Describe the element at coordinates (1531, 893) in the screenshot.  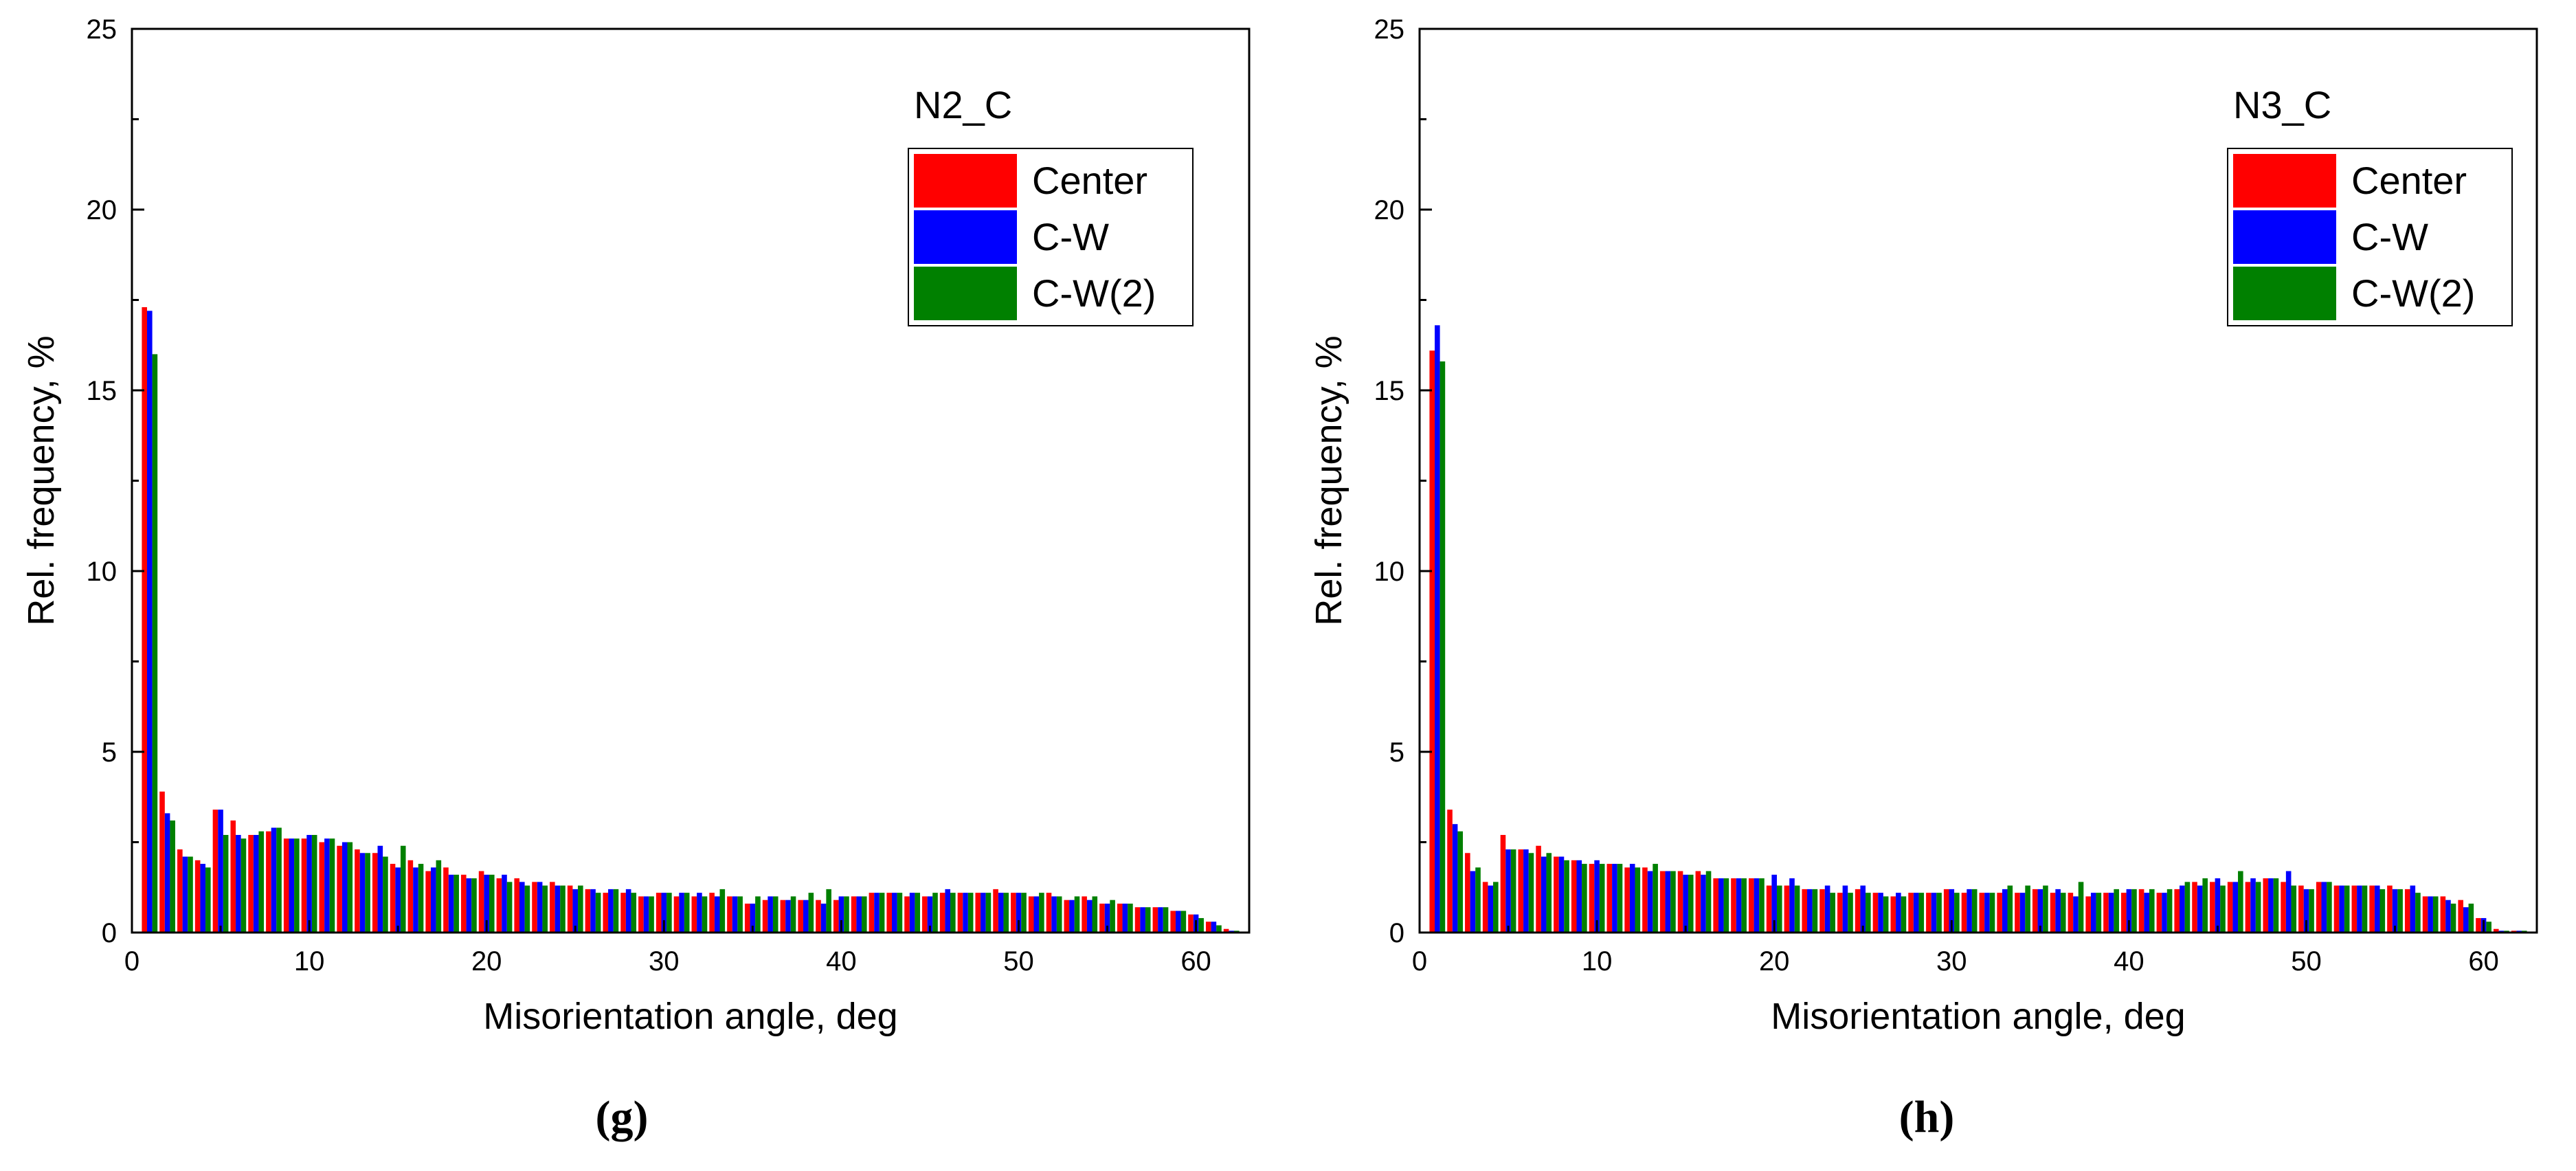
I see `bar-c-w-2--6` at that location.